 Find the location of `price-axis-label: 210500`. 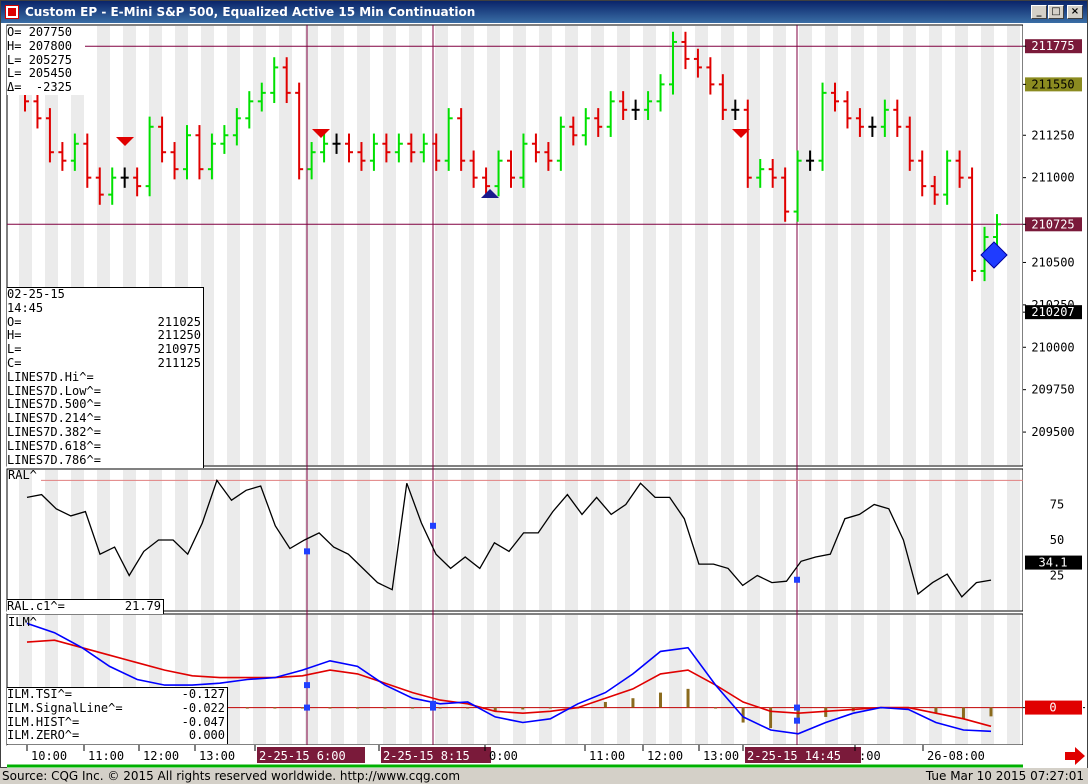

price-axis-label: 210500 is located at coordinates (1052, 262).